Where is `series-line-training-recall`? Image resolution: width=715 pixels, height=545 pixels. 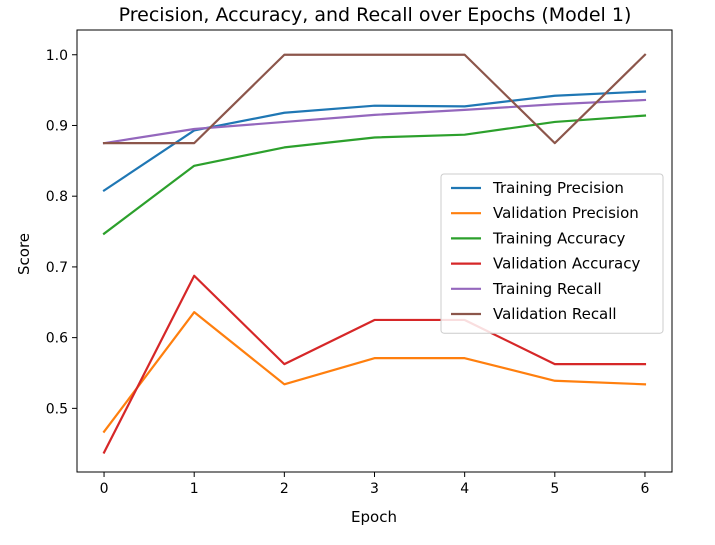 series-line-training-recall is located at coordinates (374, 121).